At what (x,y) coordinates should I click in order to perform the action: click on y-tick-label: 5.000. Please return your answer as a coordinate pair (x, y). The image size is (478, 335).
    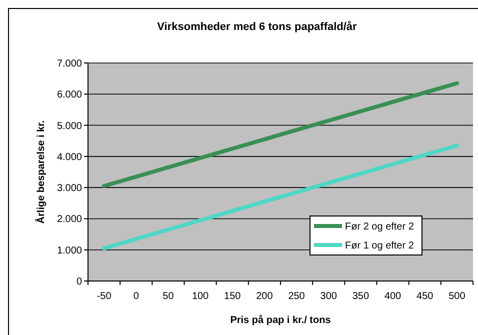
    Looking at the image, I should click on (69, 126).